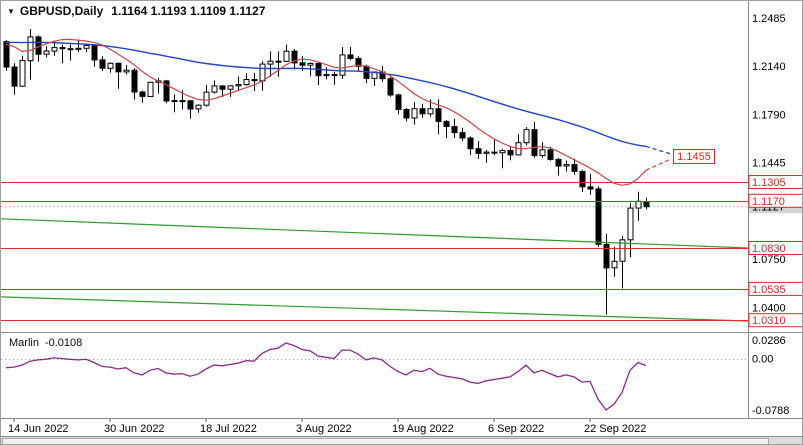 This screenshot has width=803, height=445. What do you see at coordinates (24, 343) in the screenshot?
I see `indicator-name-label: Marlin` at bounding box center [24, 343].